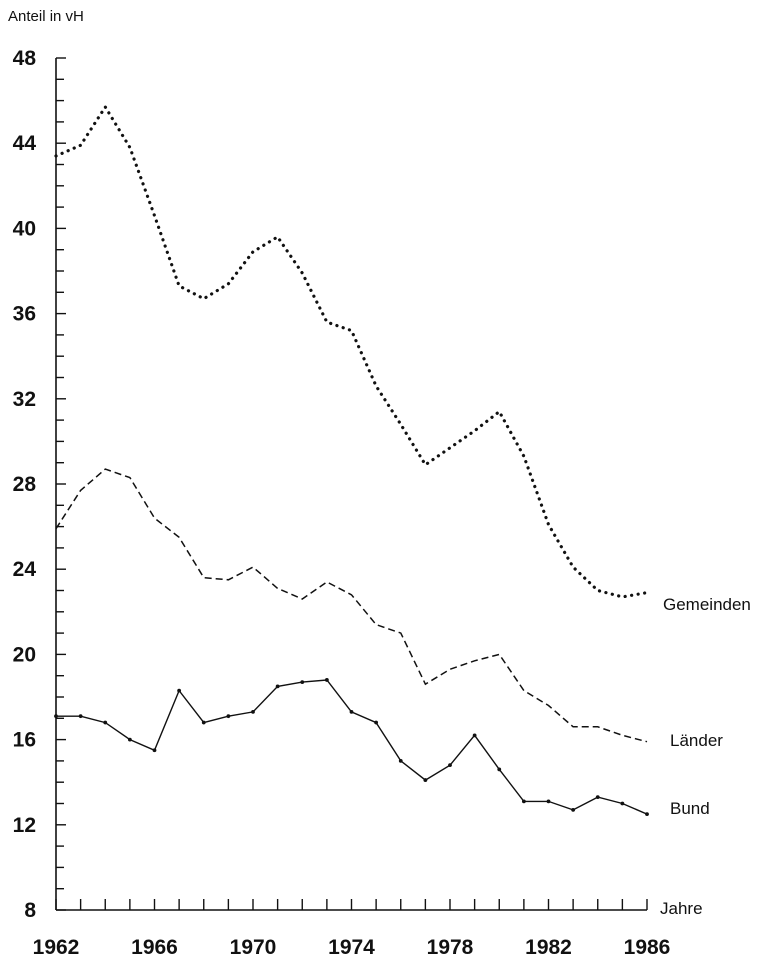 The image size is (768, 962). Describe the element at coordinates (253, 947) in the screenshot. I see `x-tick-label: 1970` at that location.